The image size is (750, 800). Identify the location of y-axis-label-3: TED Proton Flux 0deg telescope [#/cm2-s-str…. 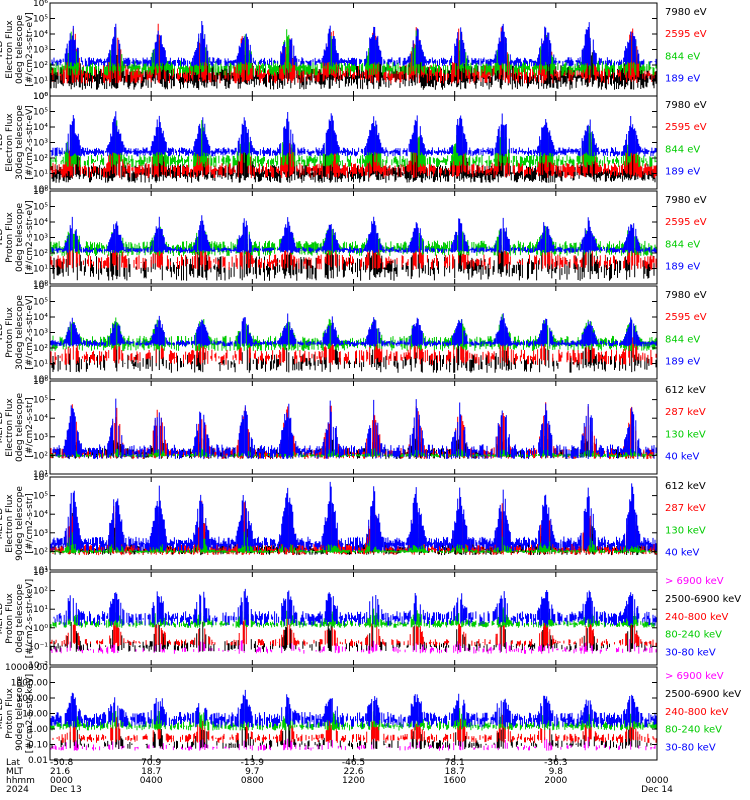
(17, 237).